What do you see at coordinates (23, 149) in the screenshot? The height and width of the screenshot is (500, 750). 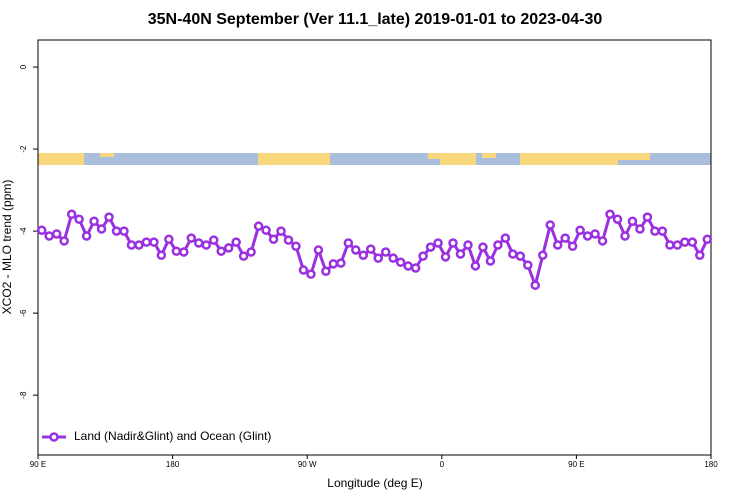 I see `y-tick-label: -2` at bounding box center [23, 149].